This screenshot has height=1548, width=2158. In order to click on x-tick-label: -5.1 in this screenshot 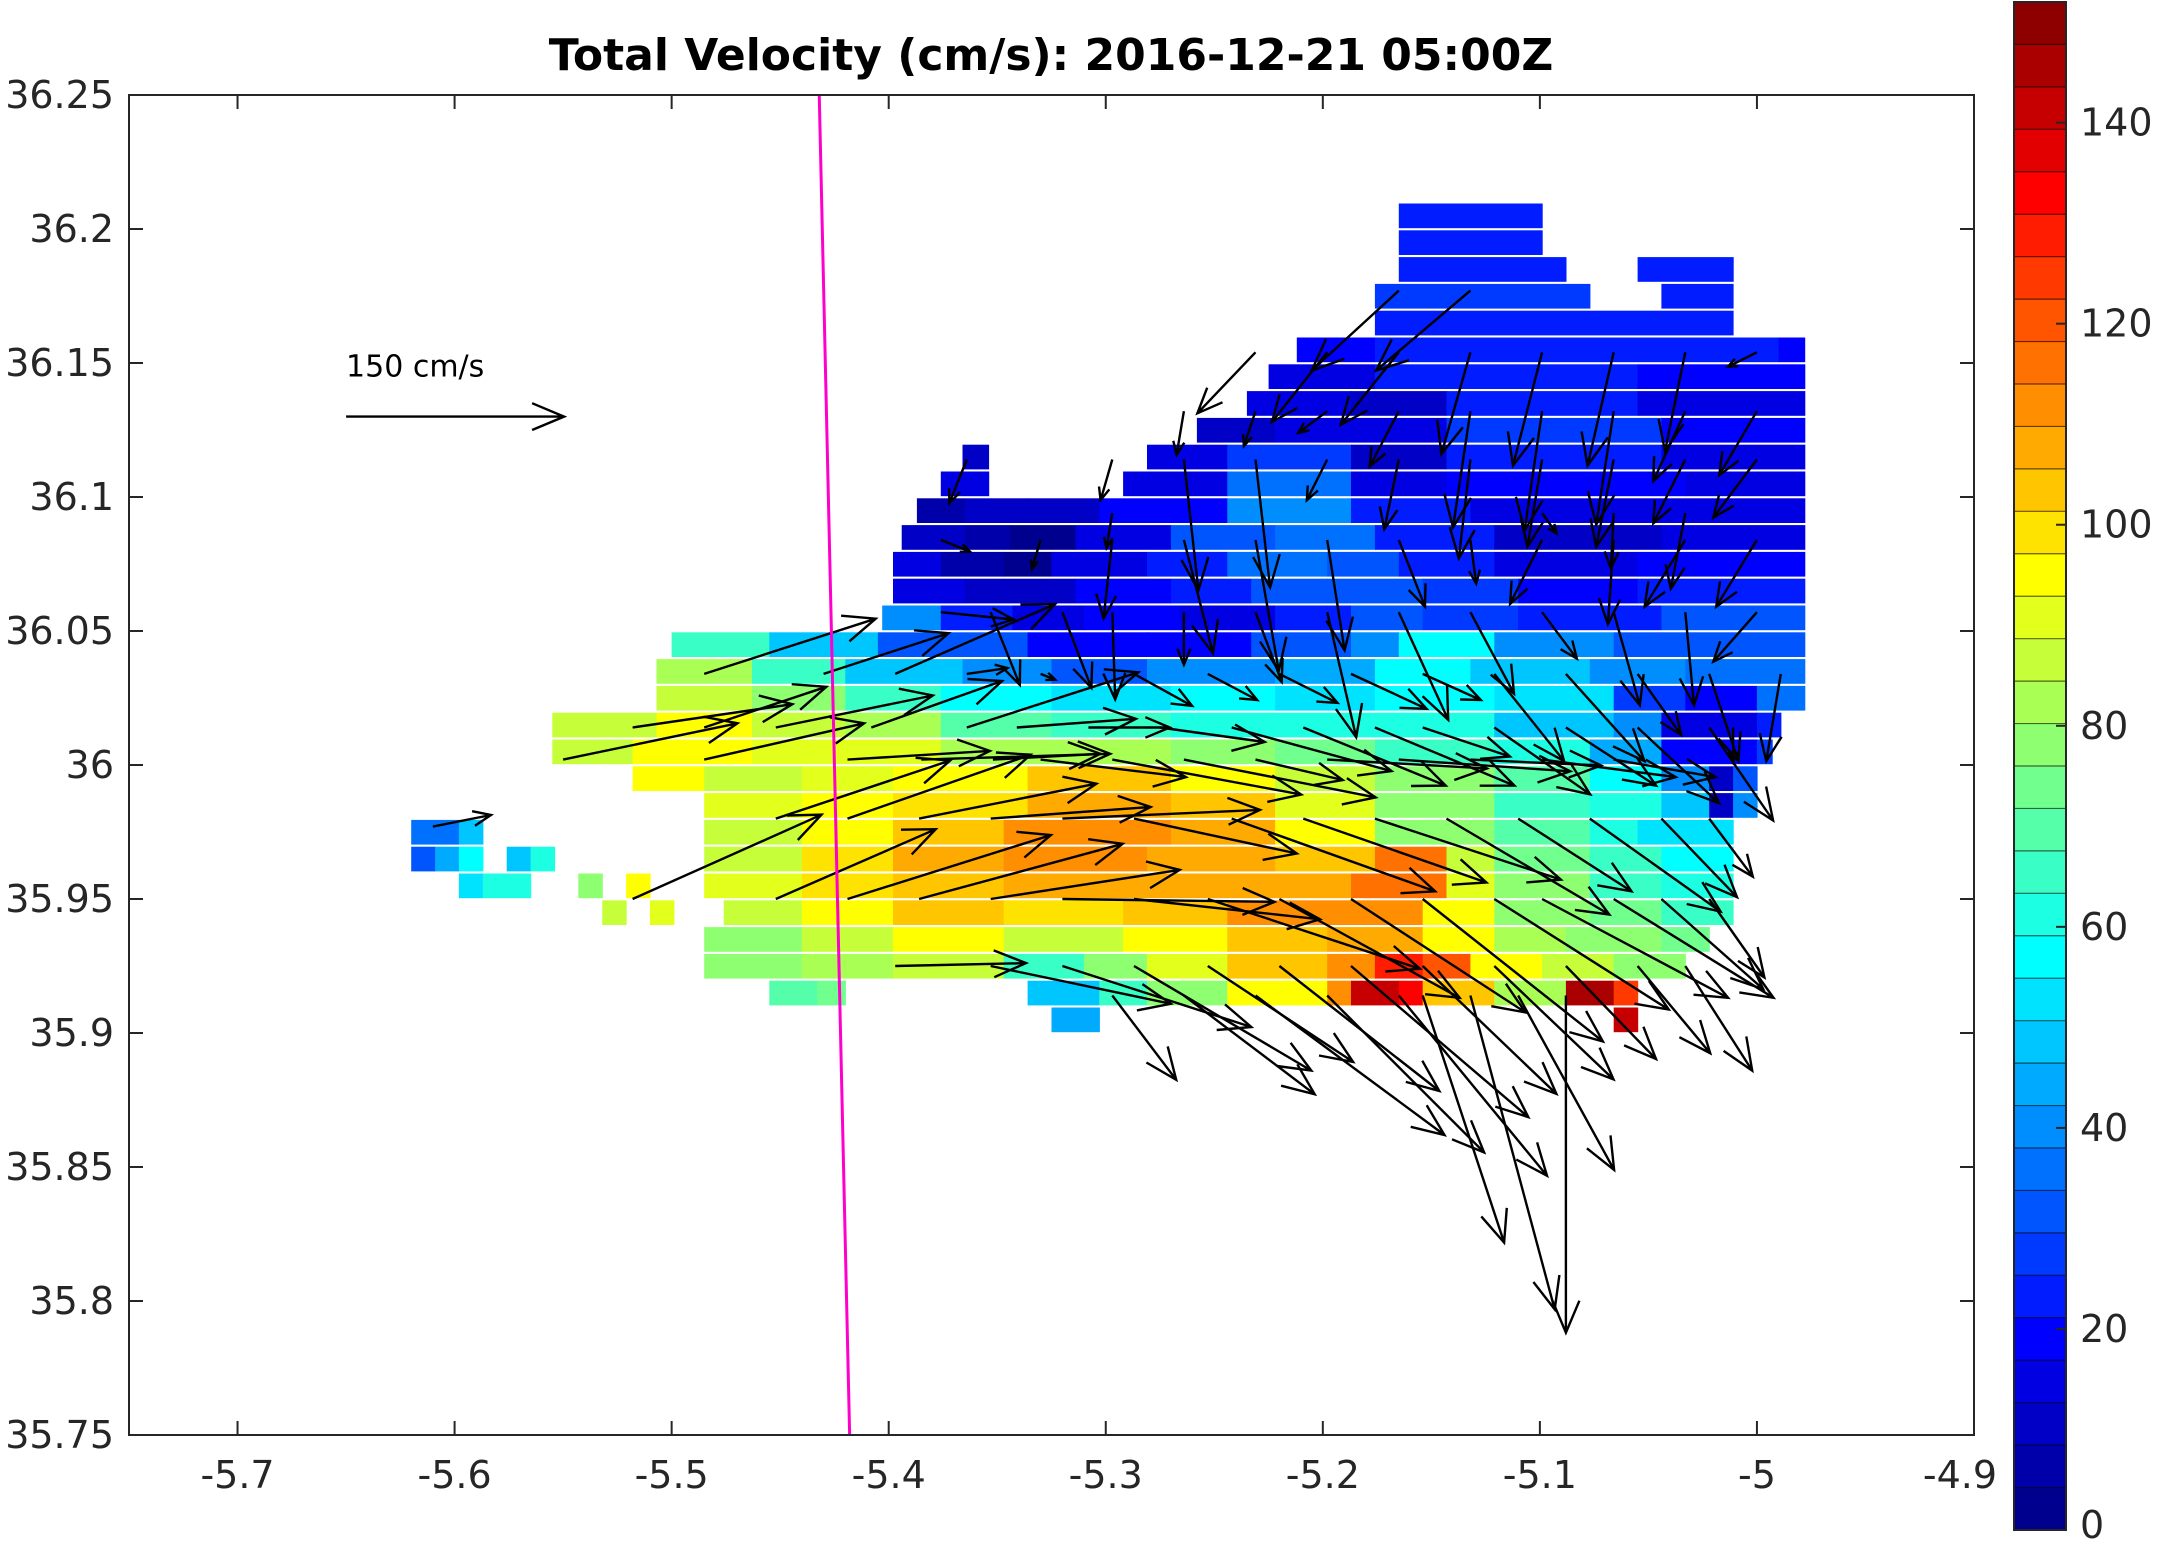, I will do `click(1540, 1475)`.